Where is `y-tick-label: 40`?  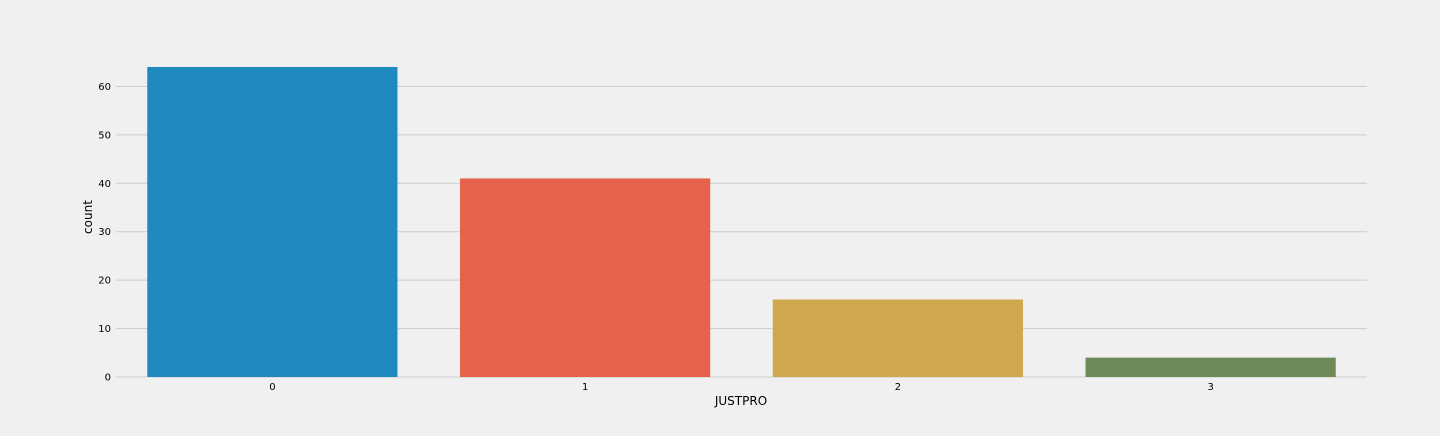 y-tick-label: 40 is located at coordinates (104, 184).